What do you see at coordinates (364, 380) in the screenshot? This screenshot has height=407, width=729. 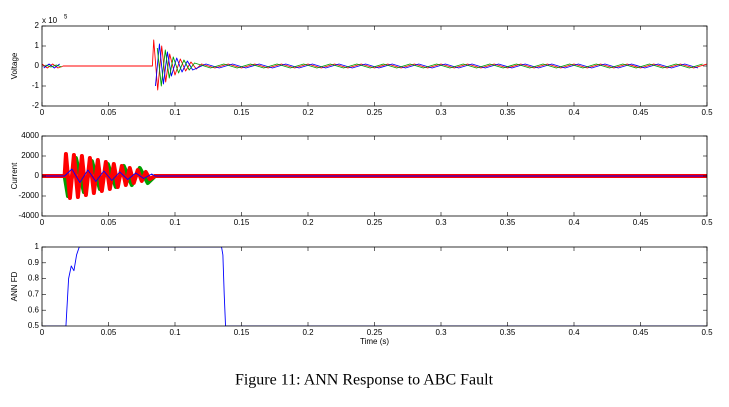 I see `caption: Figure 11: ANN Response to ABC Fault` at bounding box center [364, 380].